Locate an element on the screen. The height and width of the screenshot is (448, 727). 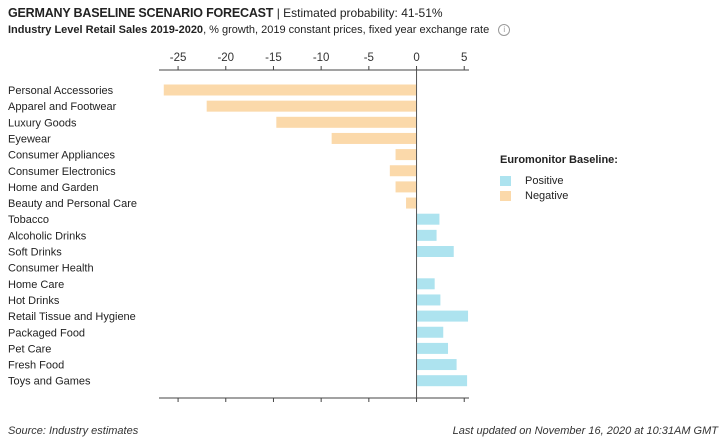
probability-text: Estimated probability: 41-51% is located at coordinates (363, 13).